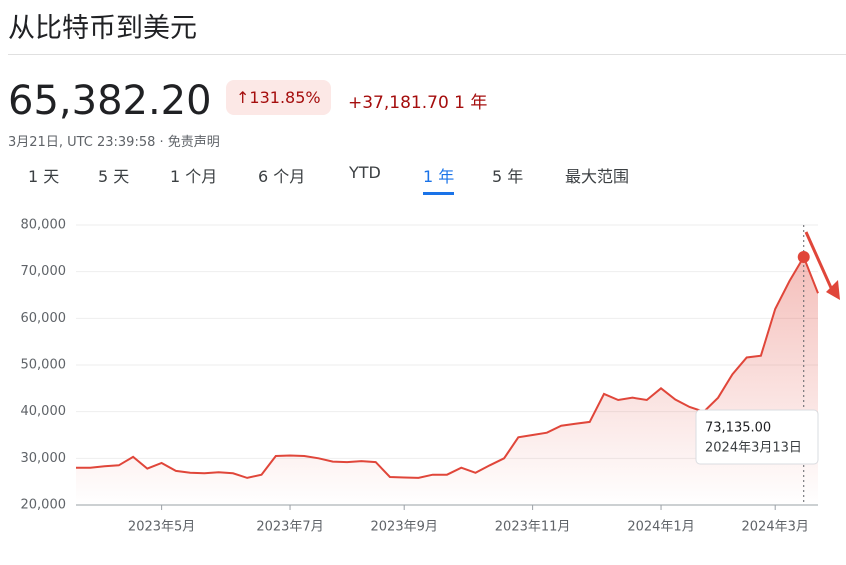 The height and width of the screenshot is (565, 846). Describe the element at coordinates (404, 527) in the screenshot. I see `x-tick-label: 2023年9月` at that location.